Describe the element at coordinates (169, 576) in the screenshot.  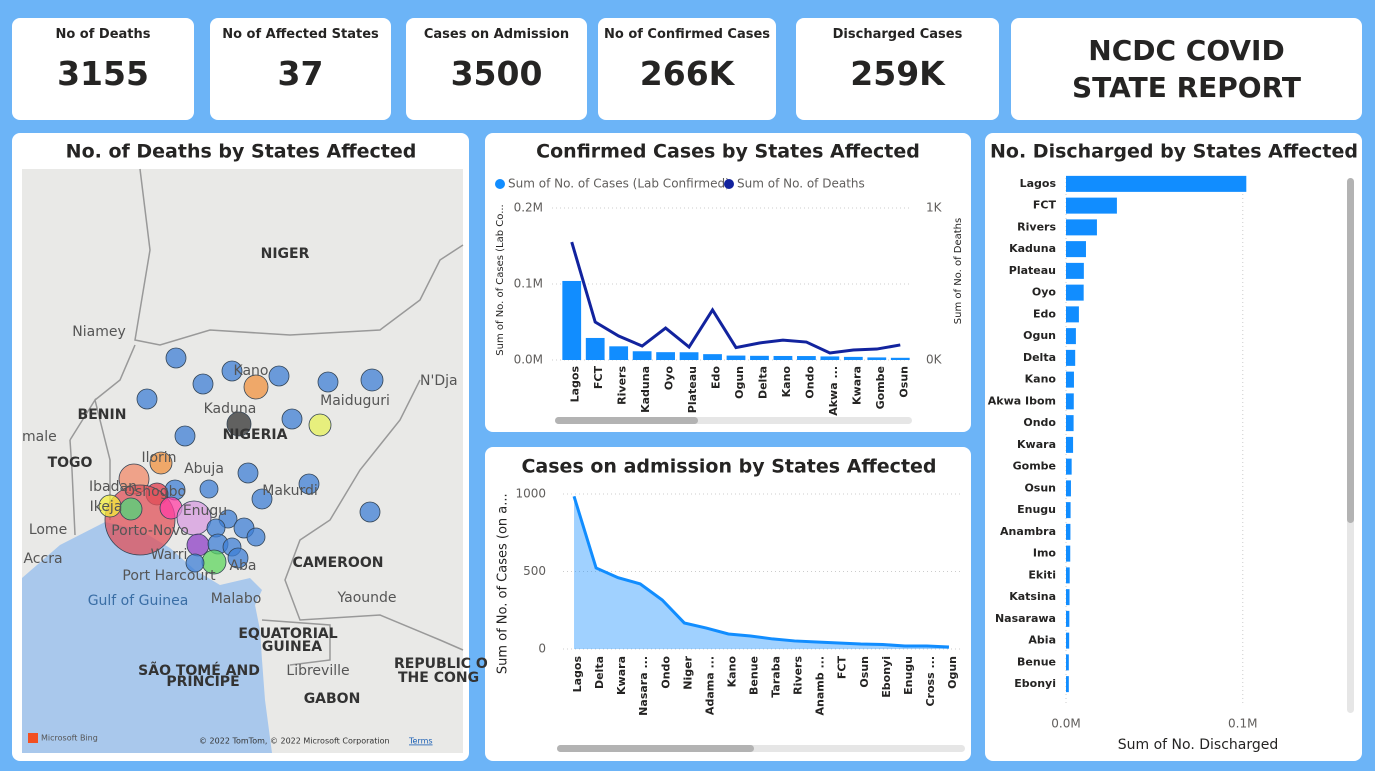
I see `map-label: Port Harcourt` at that location.